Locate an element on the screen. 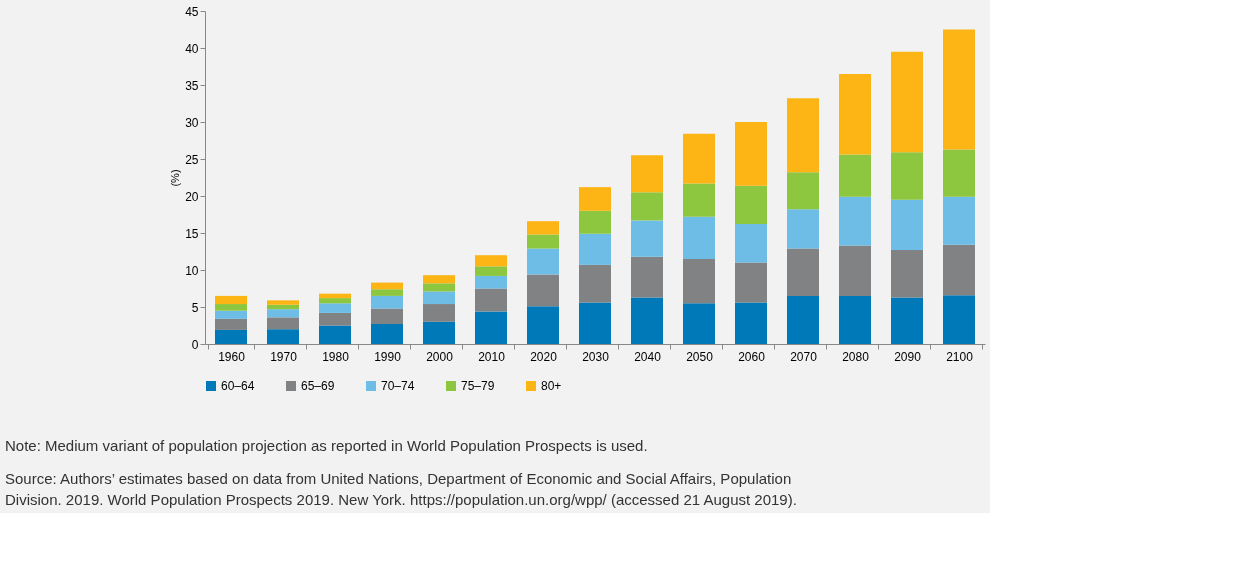 The width and height of the screenshot is (1246, 575). source-note: Source: Authors’ estimates based on data from United Nations, Department of Economic and Social Affairs, Population Division. 2019. World Population Prospects 2019. New York. https://population.un.org/wpp/ (accessed 21 August 2019). is located at coordinates (401, 489).